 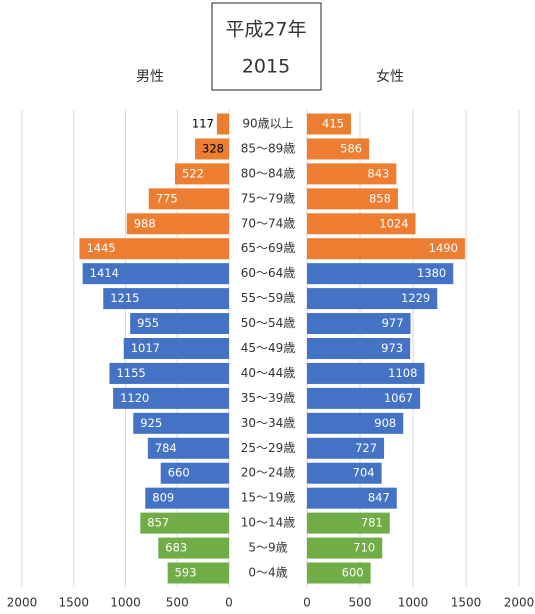 What do you see at coordinates (268, 398) in the screenshot?
I see `category-label: 35〜39歳` at bounding box center [268, 398].